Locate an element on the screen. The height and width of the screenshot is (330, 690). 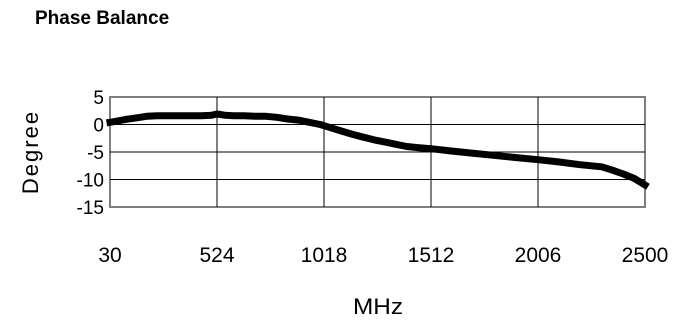
x-tick-label: 2500 is located at coordinates (645, 255).